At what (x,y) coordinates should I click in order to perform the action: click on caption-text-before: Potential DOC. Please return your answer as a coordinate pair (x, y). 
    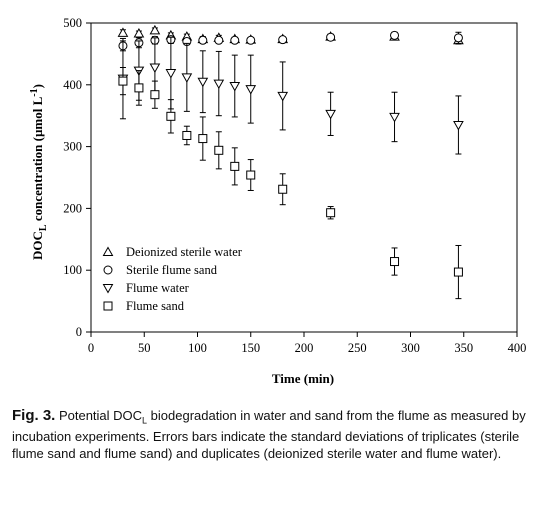
    Looking at the image, I should click on (99, 415).